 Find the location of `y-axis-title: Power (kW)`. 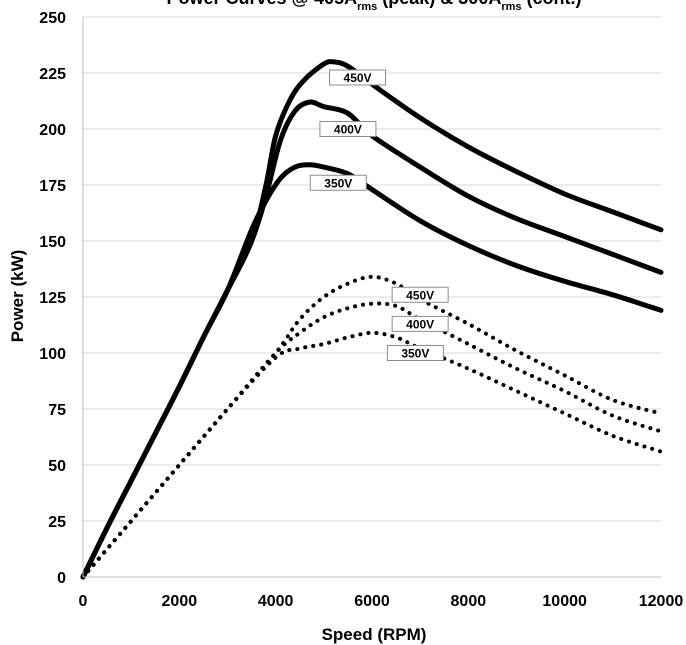

y-axis-title: Power (kW) is located at coordinates (17, 296).